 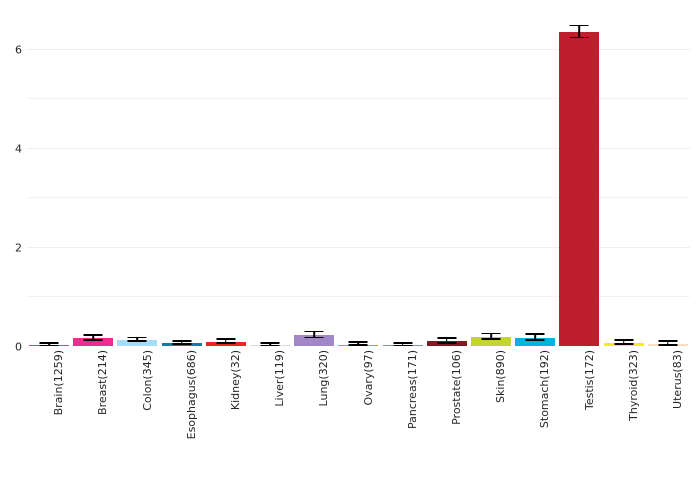 I want to click on x-axis-baseline, so click(x=358, y=346).